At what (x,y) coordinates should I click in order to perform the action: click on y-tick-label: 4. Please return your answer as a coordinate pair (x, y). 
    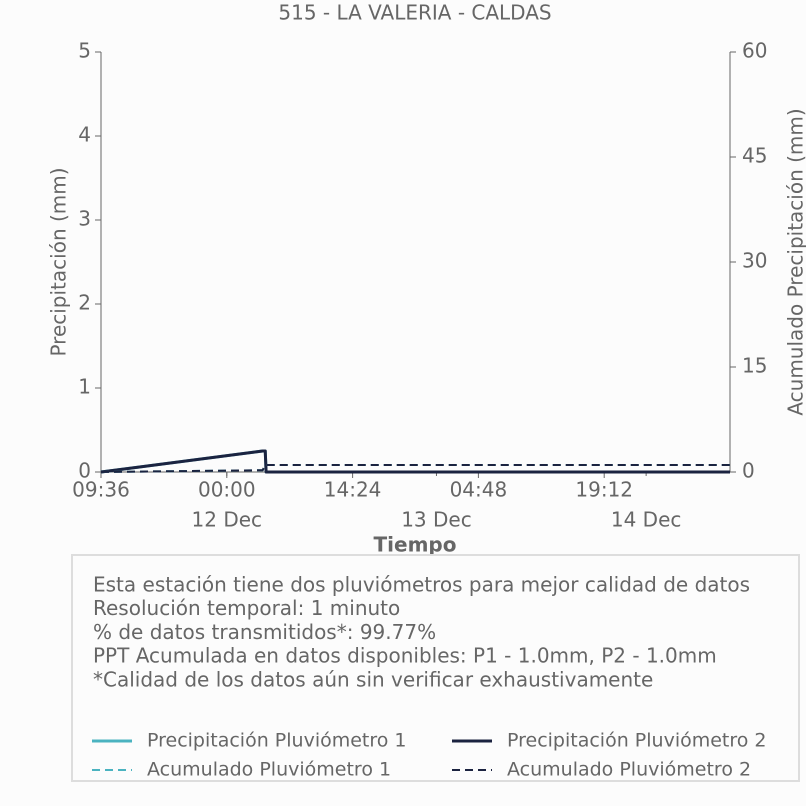
    Looking at the image, I should click on (84, 135).